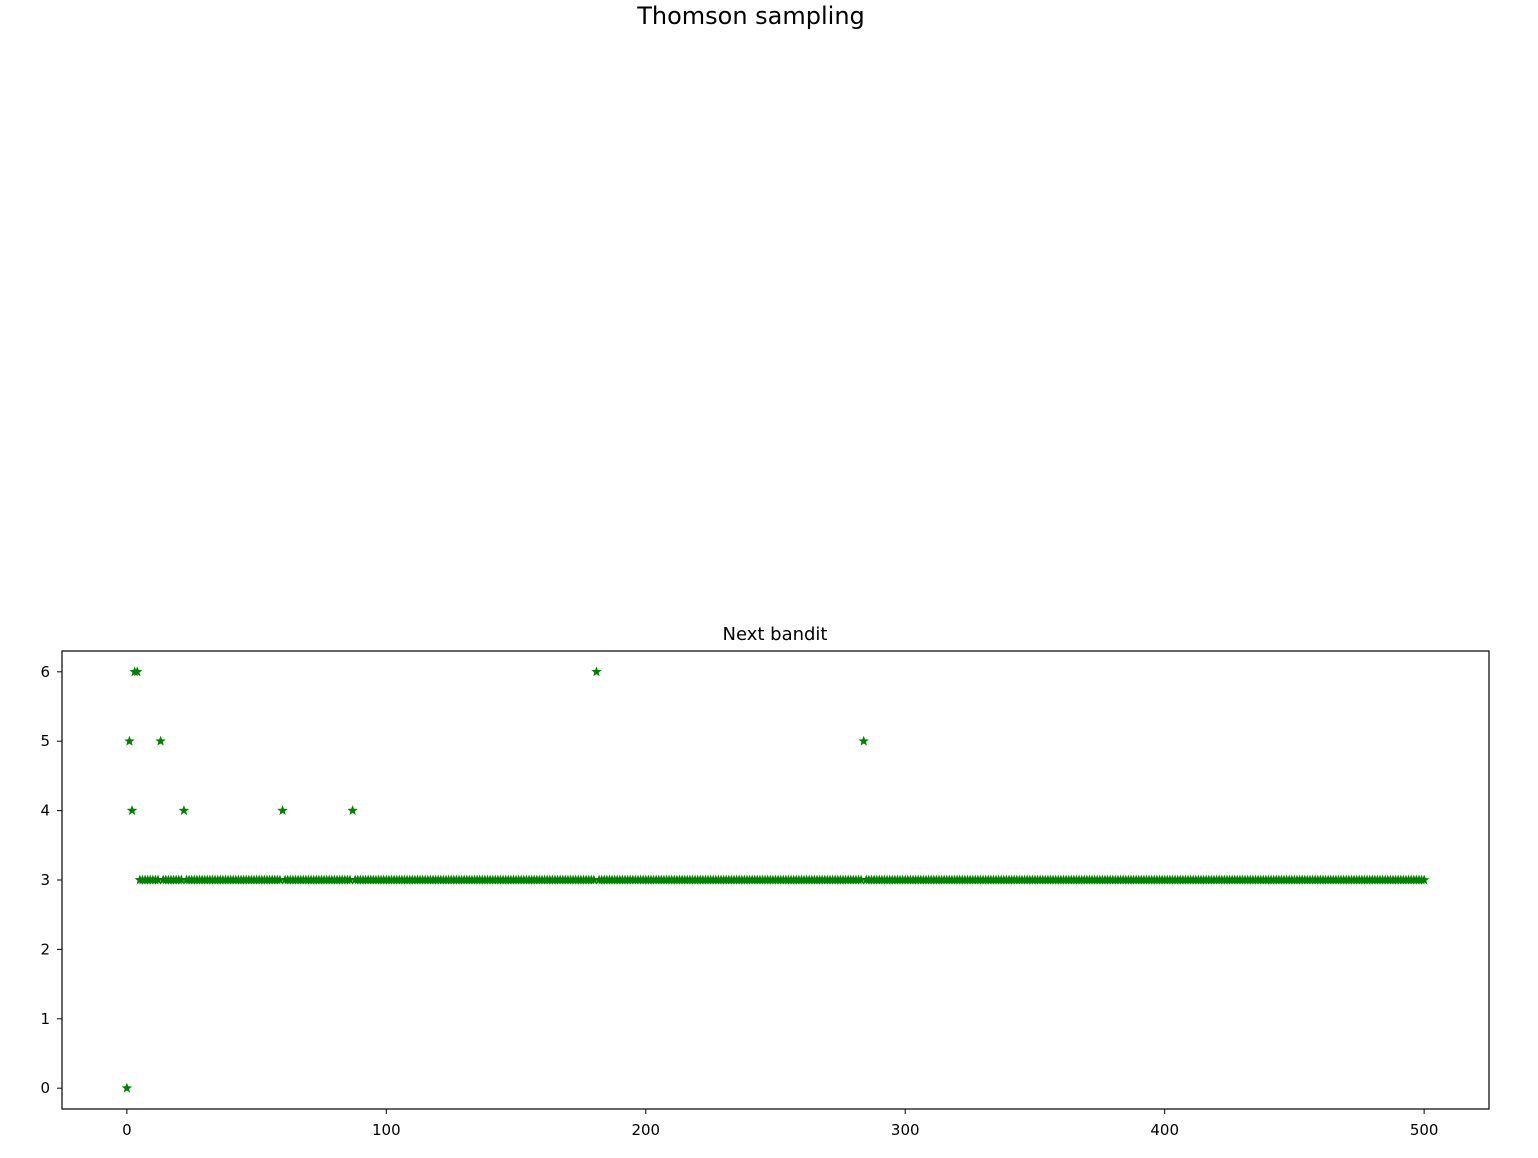 The image size is (1538, 1158). I want to click on x-axis: 0 100 200 300 400 500, so click(780, 1124).